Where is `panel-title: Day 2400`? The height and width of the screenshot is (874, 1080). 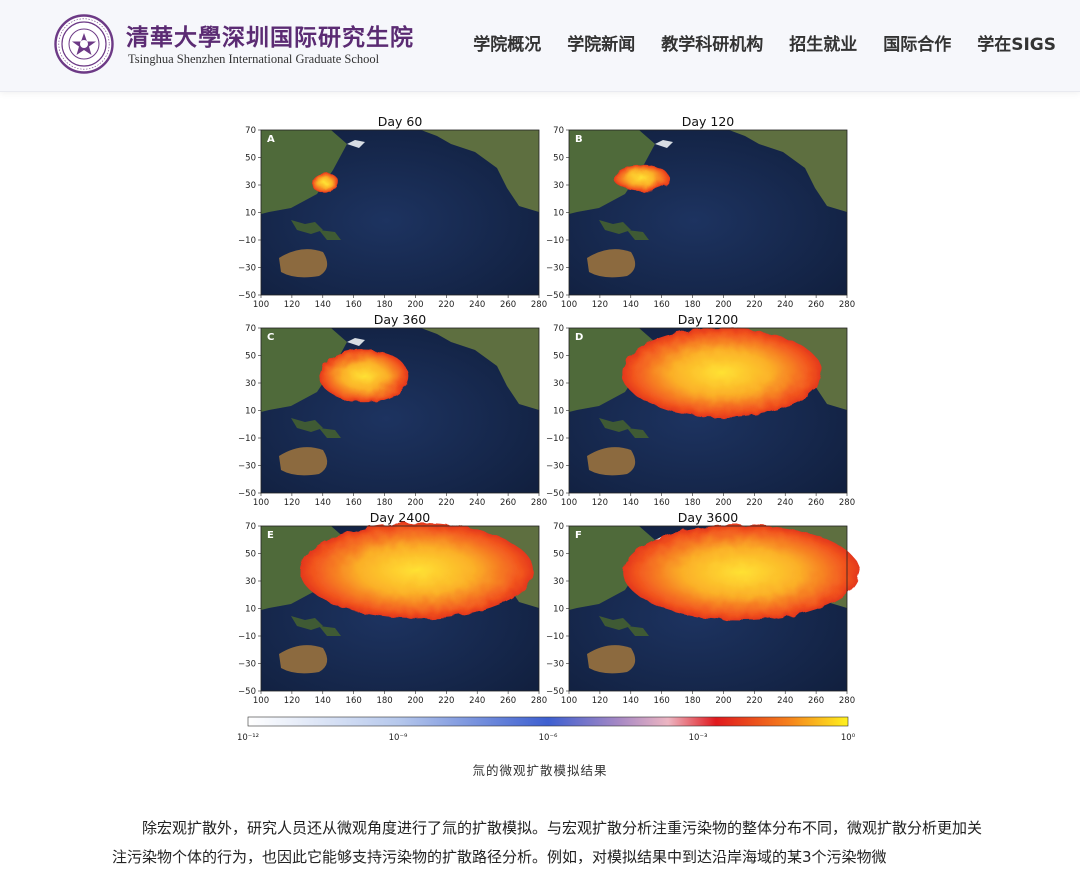 panel-title: Day 2400 is located at coordinates (400, 517).